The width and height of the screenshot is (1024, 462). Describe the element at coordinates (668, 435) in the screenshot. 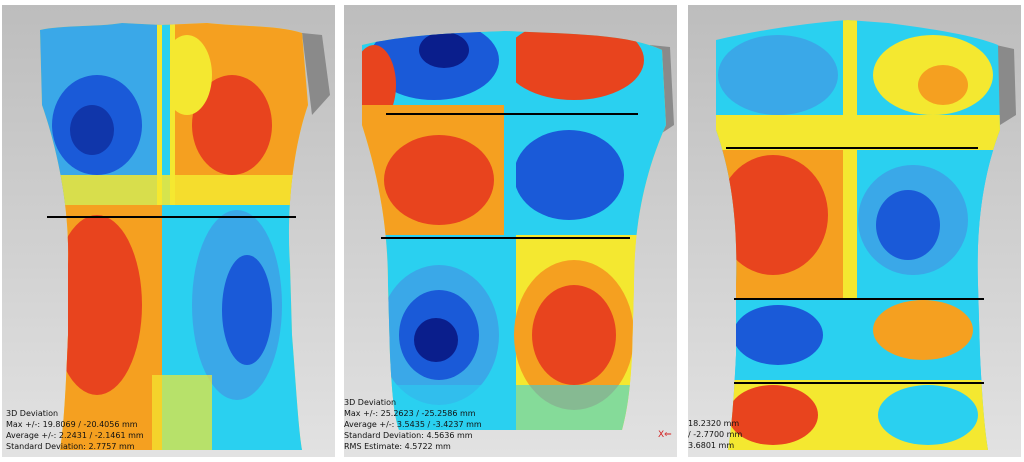

I see `axis-arrow-icon: ⇐` at that location.